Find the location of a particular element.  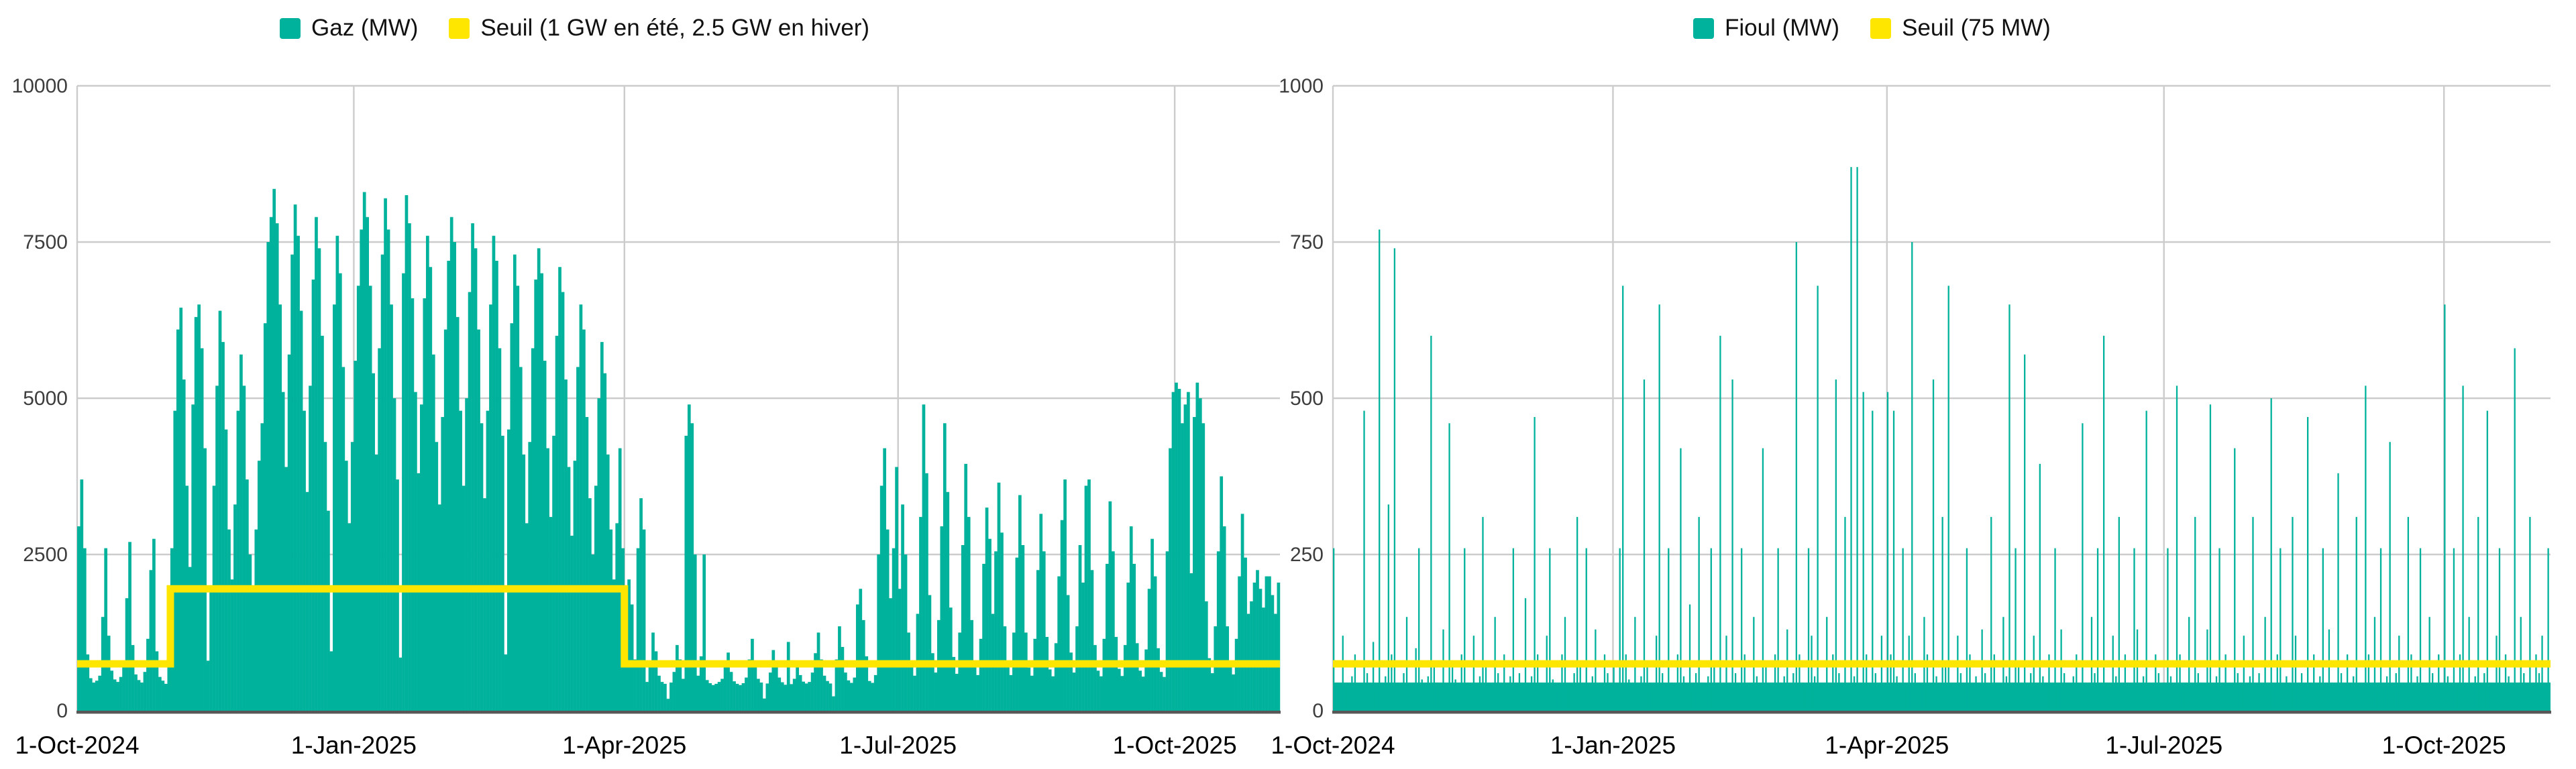

x-tick-label-1-Oct-2024: 1-Oct-2024 is located at coordinates (1333, 745).